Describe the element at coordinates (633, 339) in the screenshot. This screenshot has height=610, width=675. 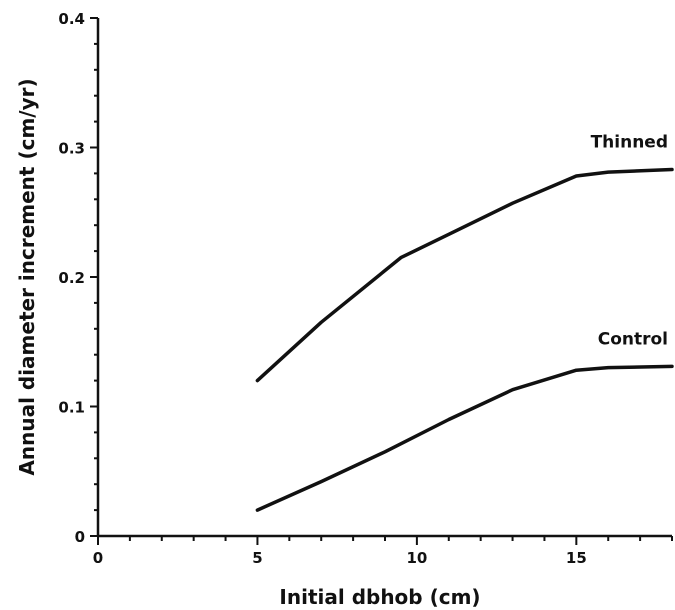
I see `series-label-control: Control` at that location.